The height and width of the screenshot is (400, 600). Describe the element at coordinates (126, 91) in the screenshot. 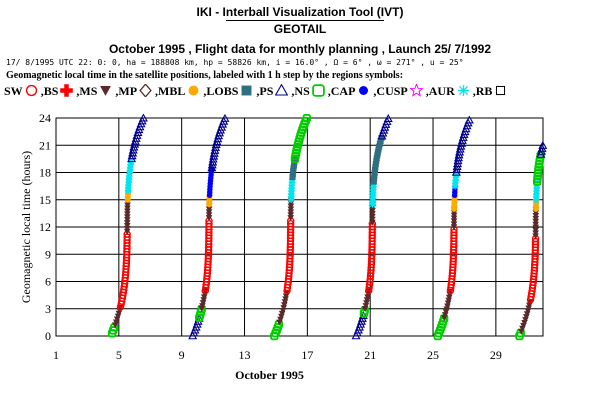

I see `legend-label: ,MP` at that location.